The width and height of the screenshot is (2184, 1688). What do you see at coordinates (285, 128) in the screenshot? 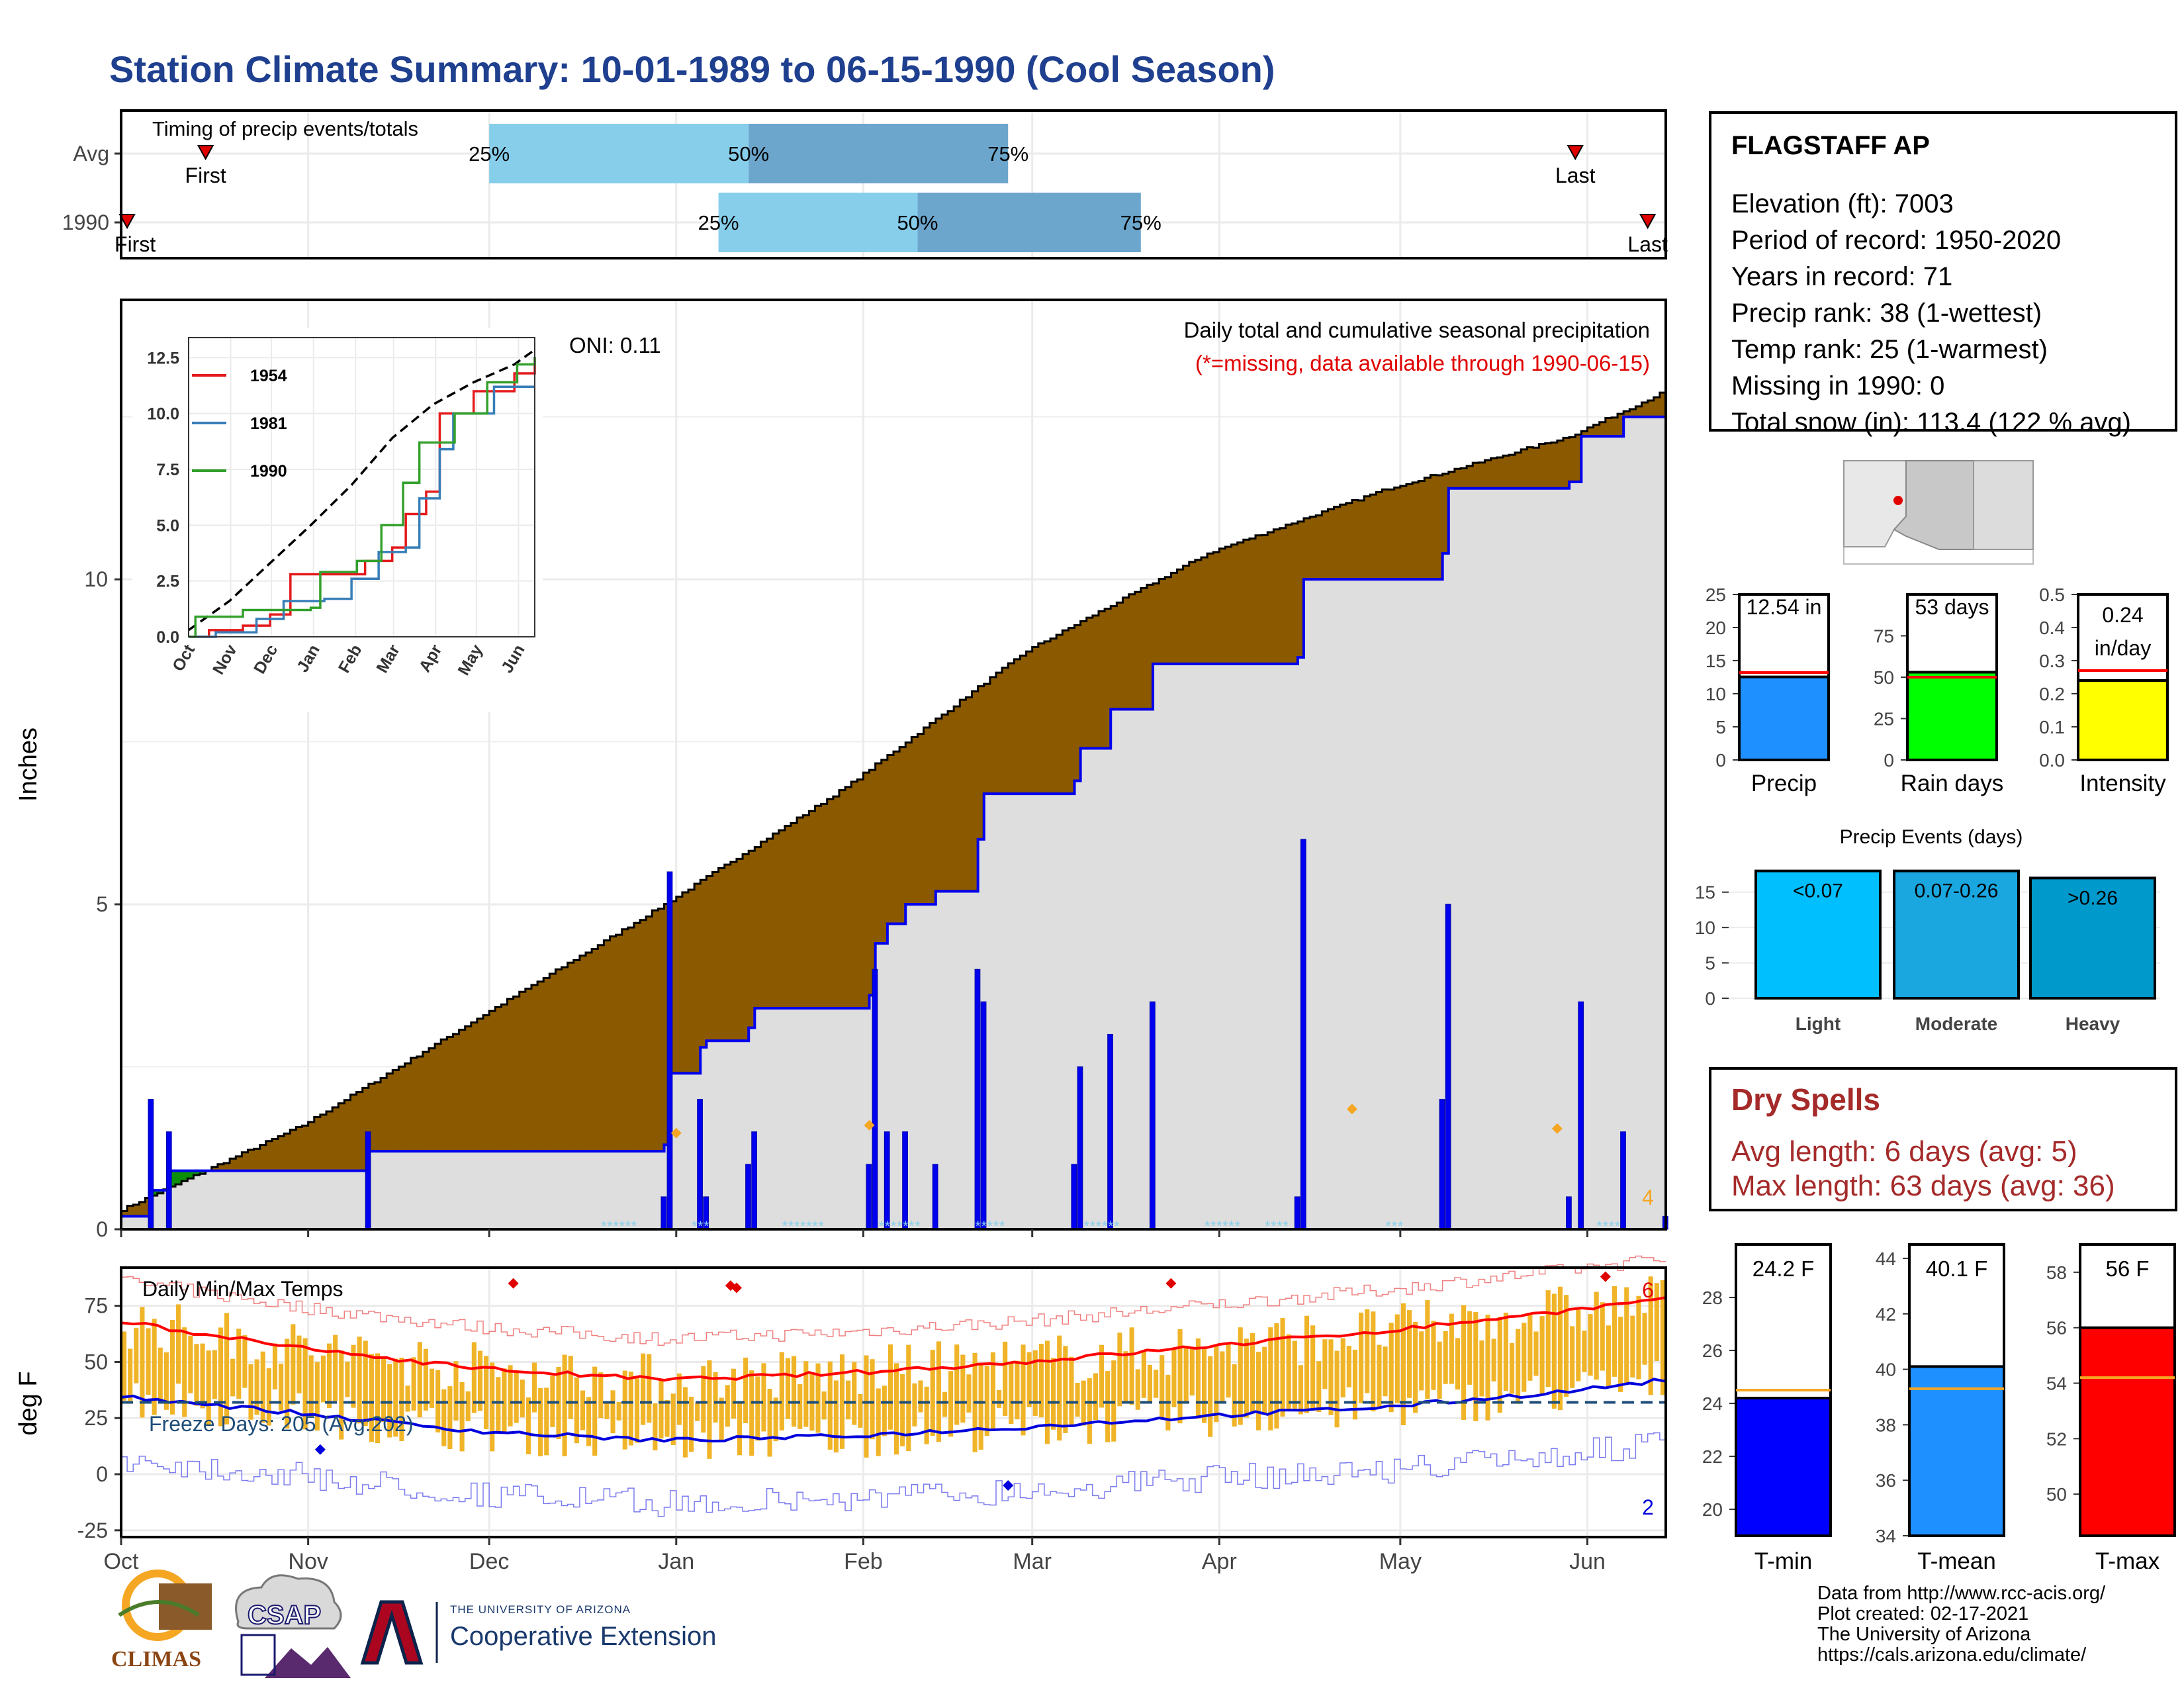
I see `timing-panel-title: Timing of precip events/totals` at bounding box center [285, 128].